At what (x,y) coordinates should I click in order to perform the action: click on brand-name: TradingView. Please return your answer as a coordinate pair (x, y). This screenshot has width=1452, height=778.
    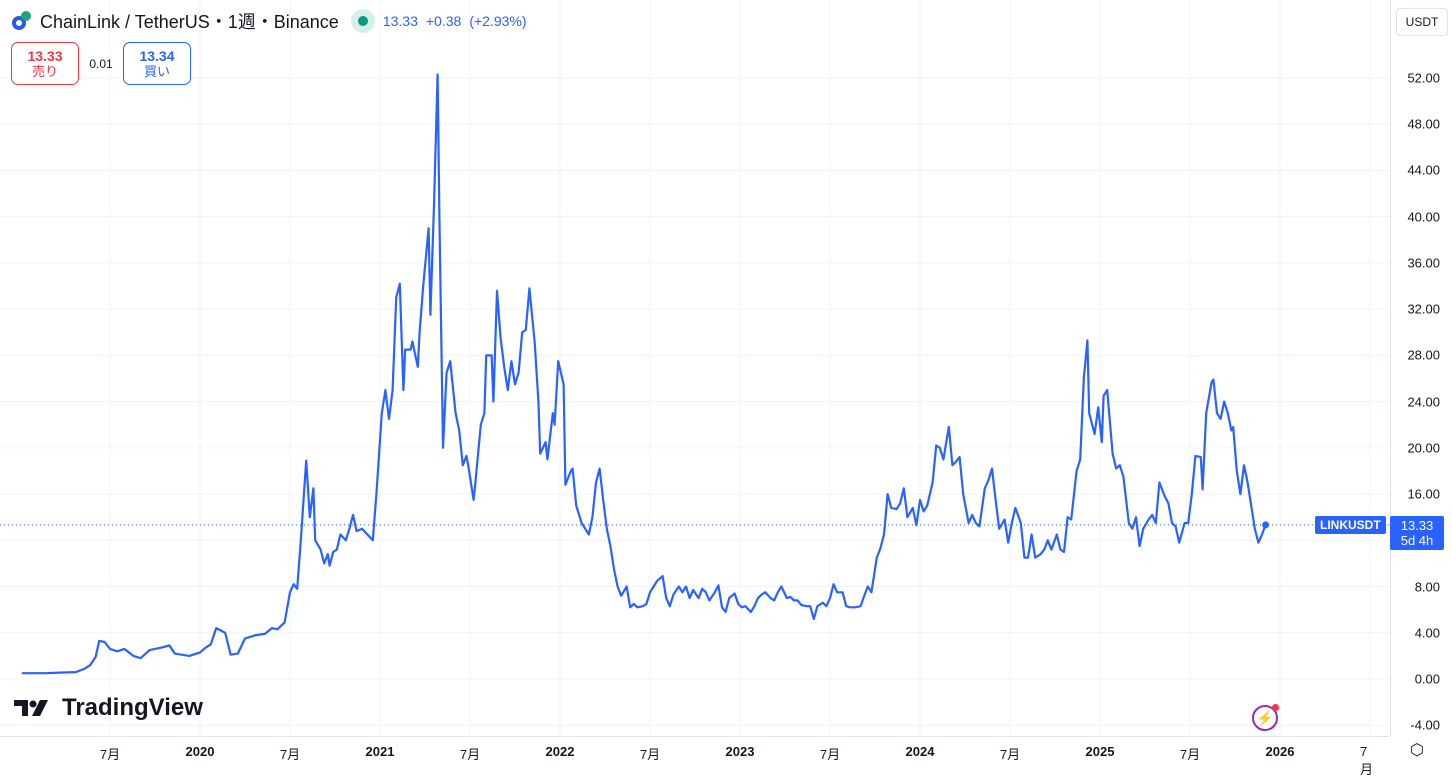
    Looking at the image, I should click on (132, 707).